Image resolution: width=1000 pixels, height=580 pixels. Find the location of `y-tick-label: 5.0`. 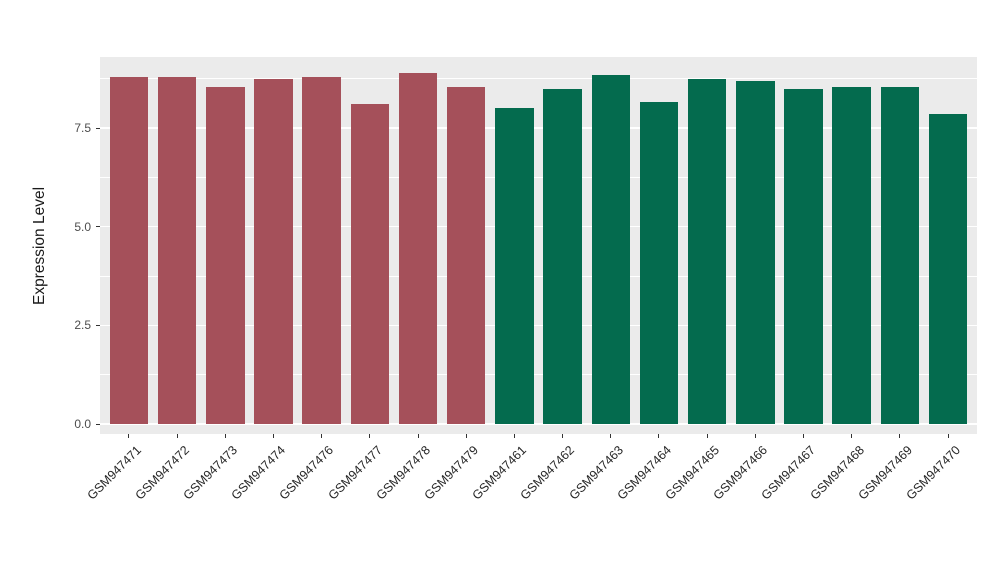

y-tick-label: 5.0 is located at coordinates (82, 226).